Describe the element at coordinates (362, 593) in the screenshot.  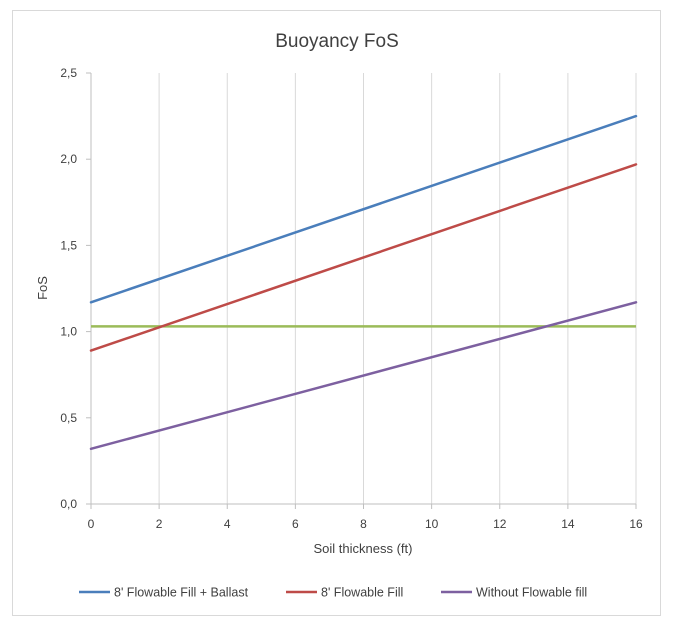
I see `legend-label-2: 8' Flowable Fill` at that location.